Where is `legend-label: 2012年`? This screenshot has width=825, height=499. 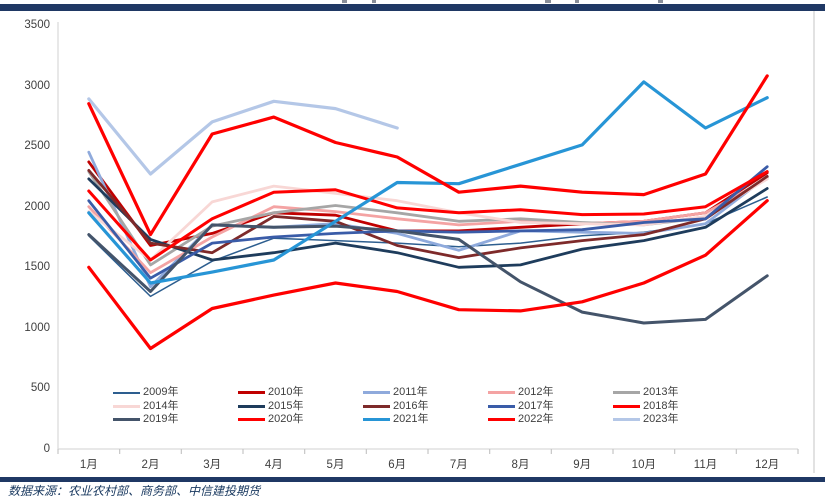
legend-label: 2012年 is located at coordinates (536, 392).